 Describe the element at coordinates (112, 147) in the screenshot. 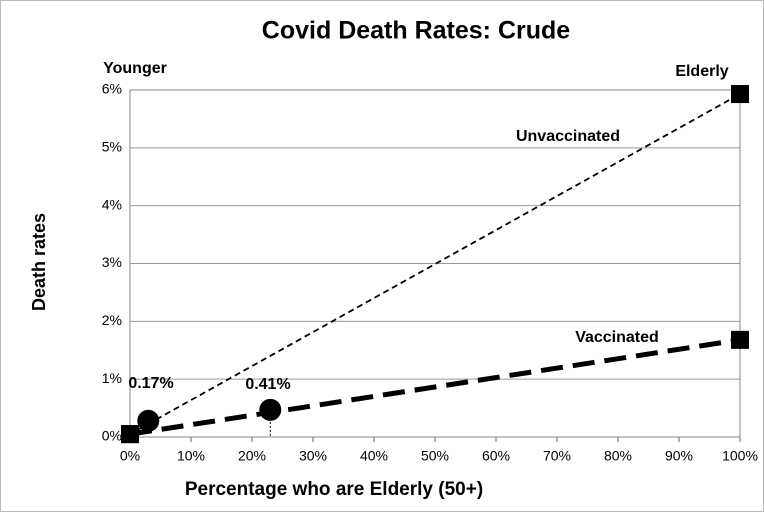

I see `y-tick-label: 5%` at that location.